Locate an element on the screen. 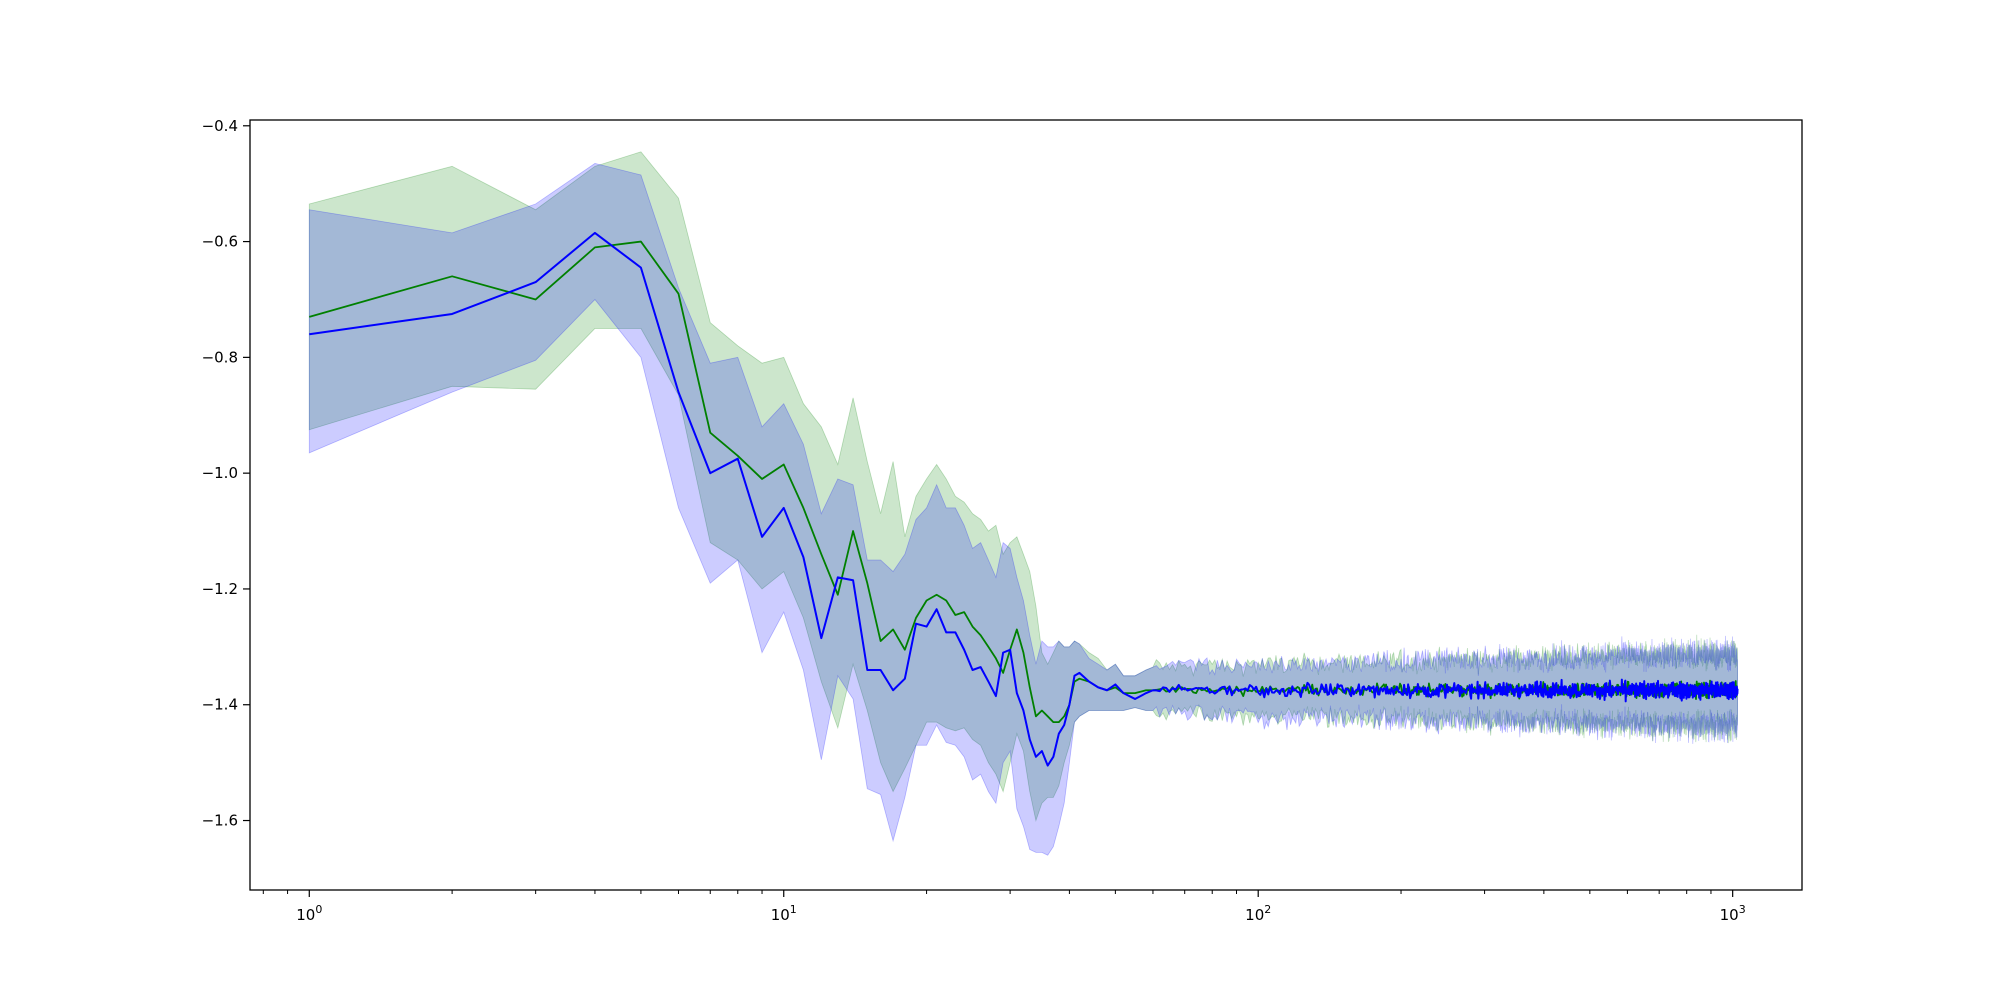 The height and width of the screenshot is (1005, 2000). y-tick-label: −0.6 is located at coordinates (220, 242).